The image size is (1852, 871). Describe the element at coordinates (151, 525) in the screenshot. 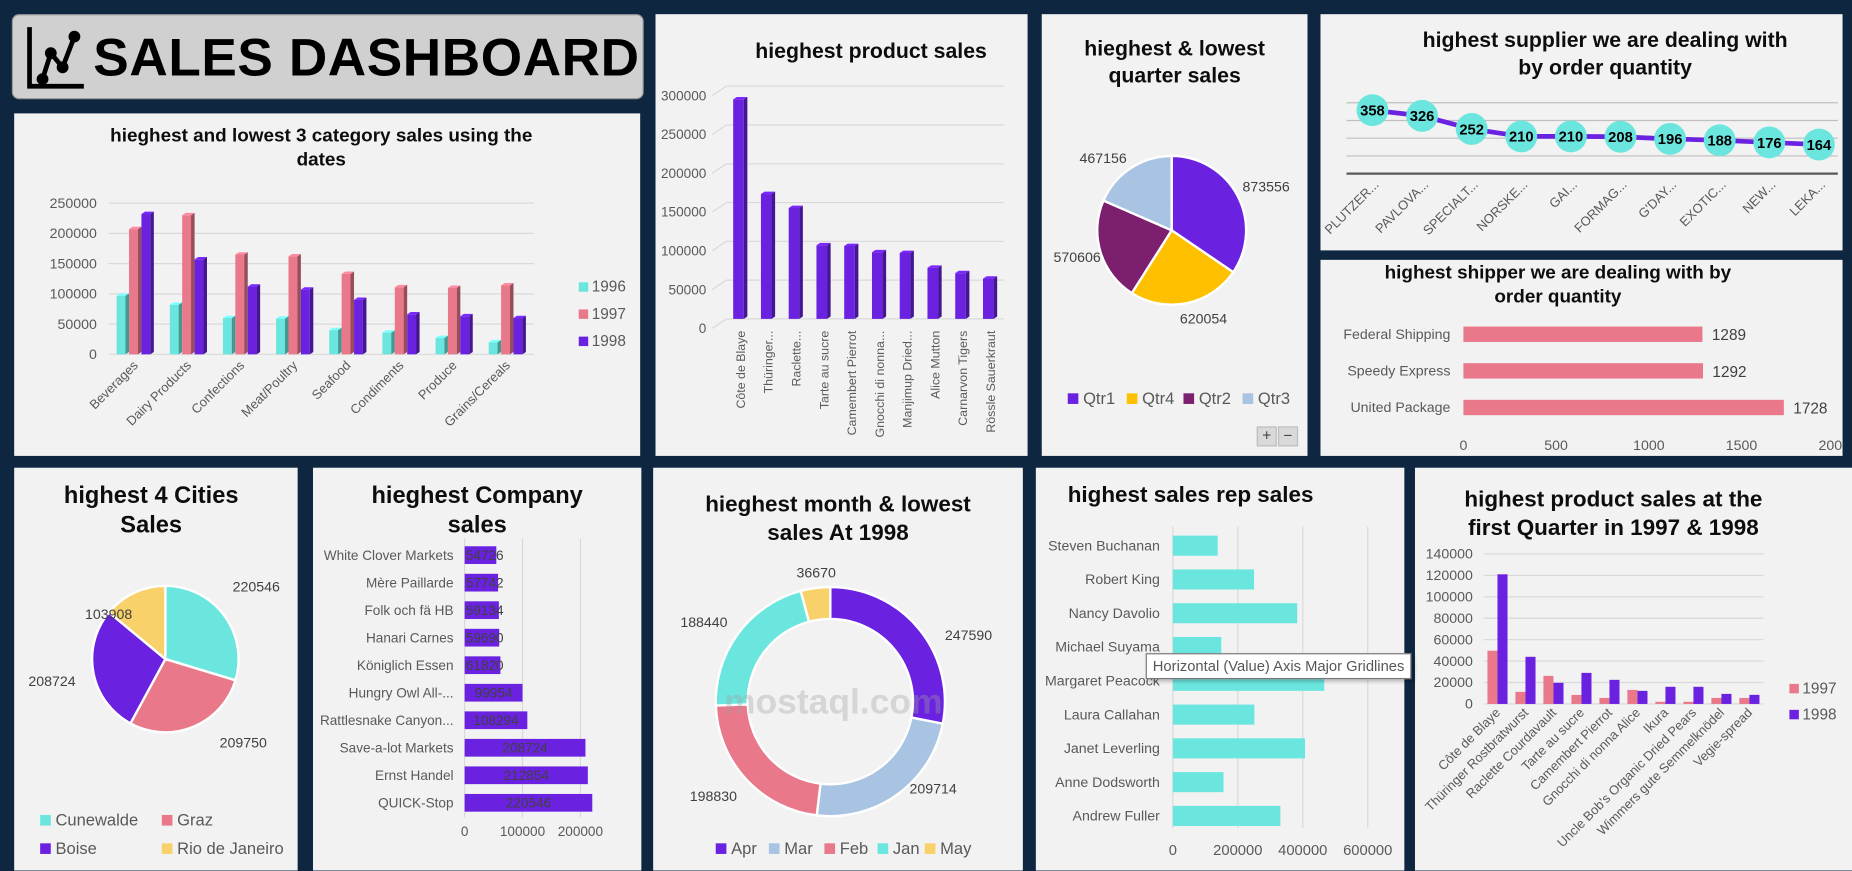

I see `chart-title-line: Sales` at that location.